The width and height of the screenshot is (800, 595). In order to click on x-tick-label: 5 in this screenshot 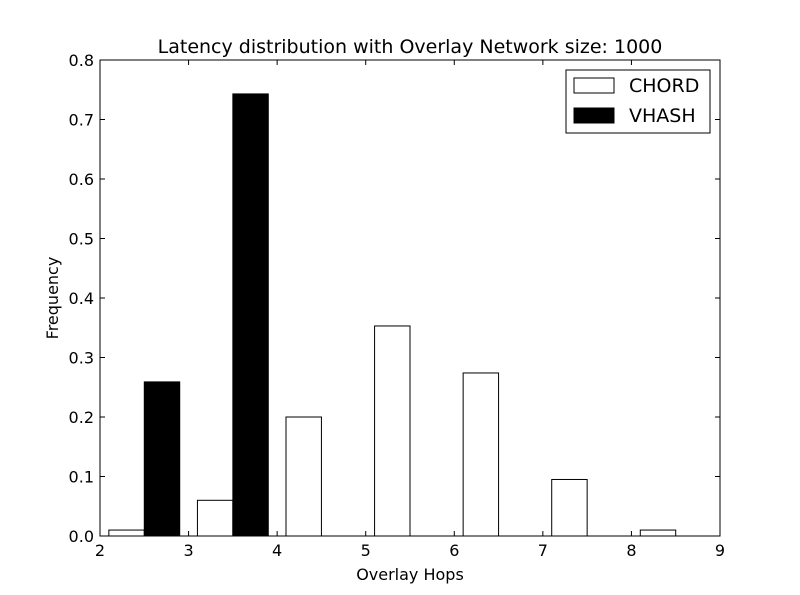, I will do `click(366, 550)`.